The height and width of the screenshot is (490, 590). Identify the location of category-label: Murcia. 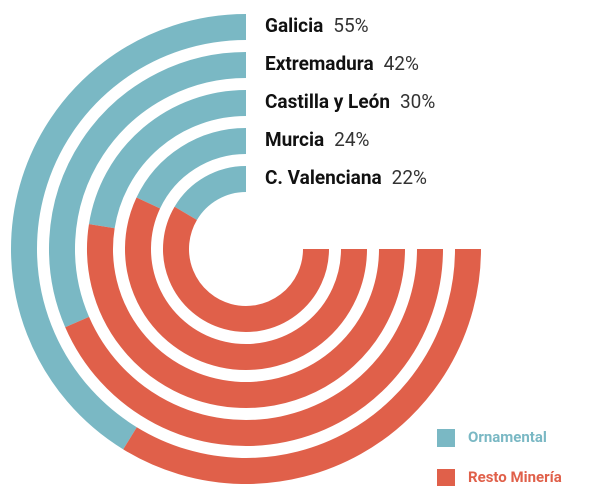
(294, 139).